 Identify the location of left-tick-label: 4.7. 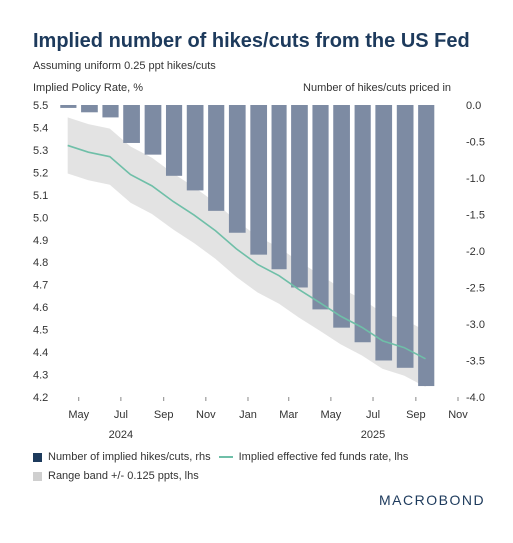
(40, 286).